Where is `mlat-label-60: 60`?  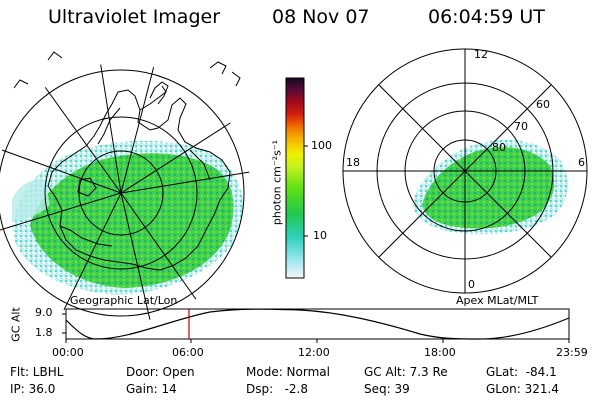 mlat-label-60: 60 is located at coordinates (543, 104).